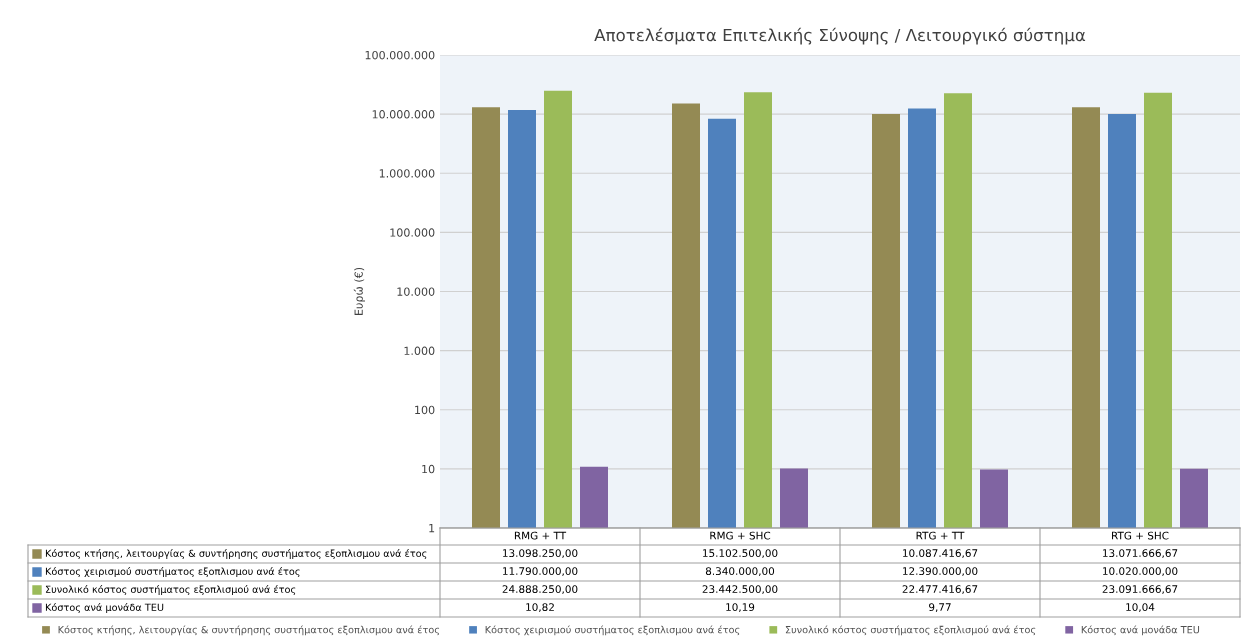 This screenshot has height=644, width=1242. I want to click on y-tick-label: 1.000, so click(419, 350).